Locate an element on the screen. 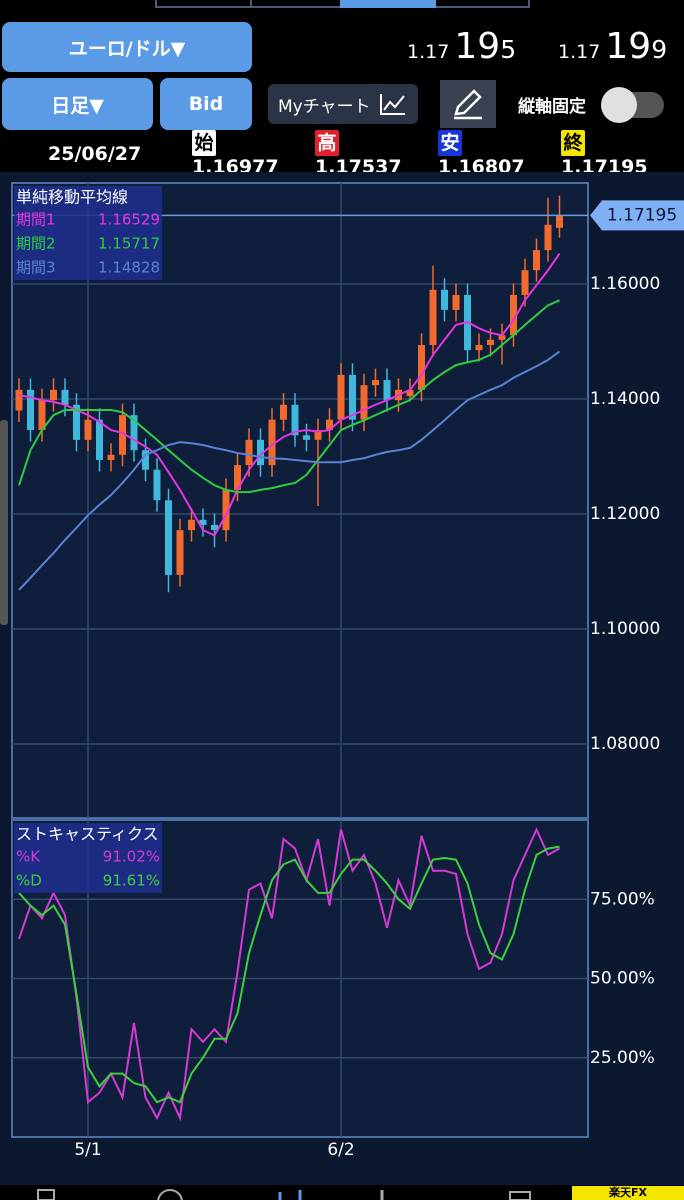 This screenshot has height=1200, width=684. legend-value: 1.14828 is located at coordinates (129, 268).